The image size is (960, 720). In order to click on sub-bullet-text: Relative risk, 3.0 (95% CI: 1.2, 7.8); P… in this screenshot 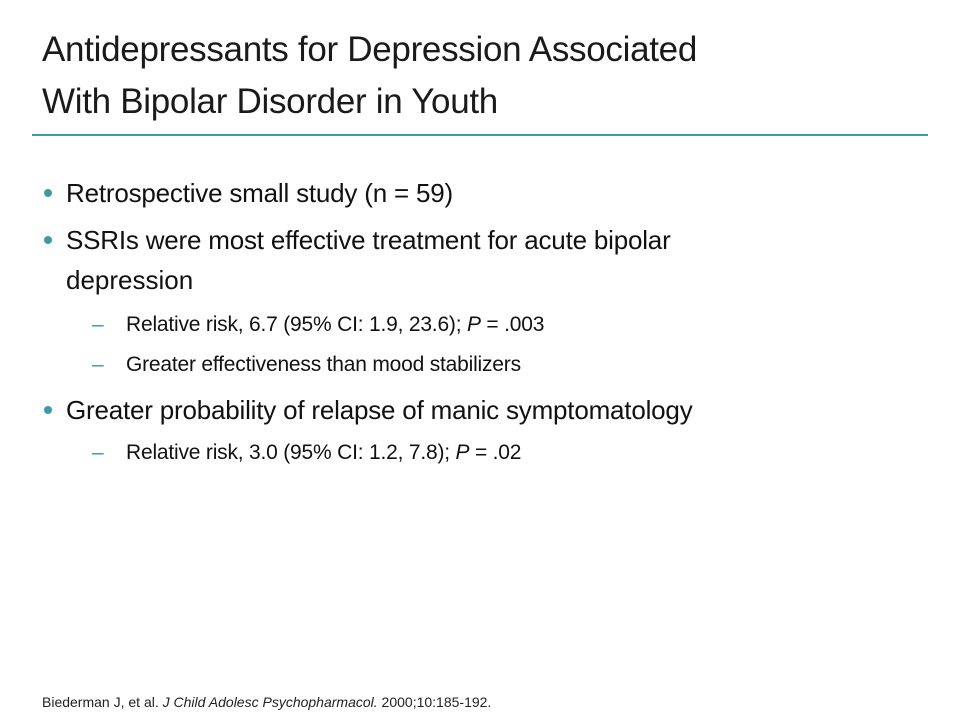, I will do `click(324, 452)`.